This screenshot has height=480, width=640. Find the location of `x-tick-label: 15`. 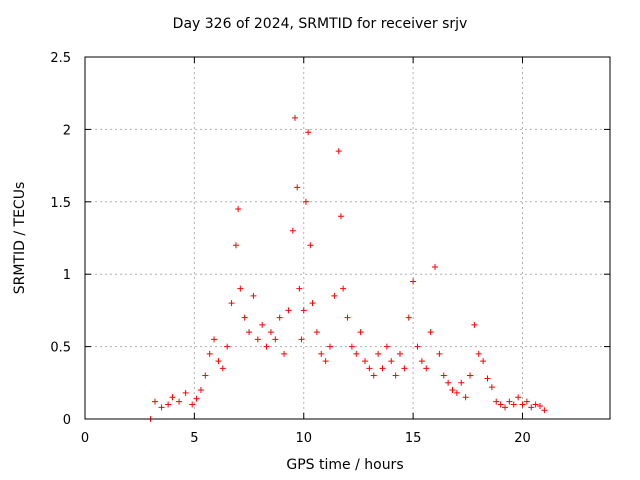

x-tick-label: 15 is located at coordinates (413, 438).